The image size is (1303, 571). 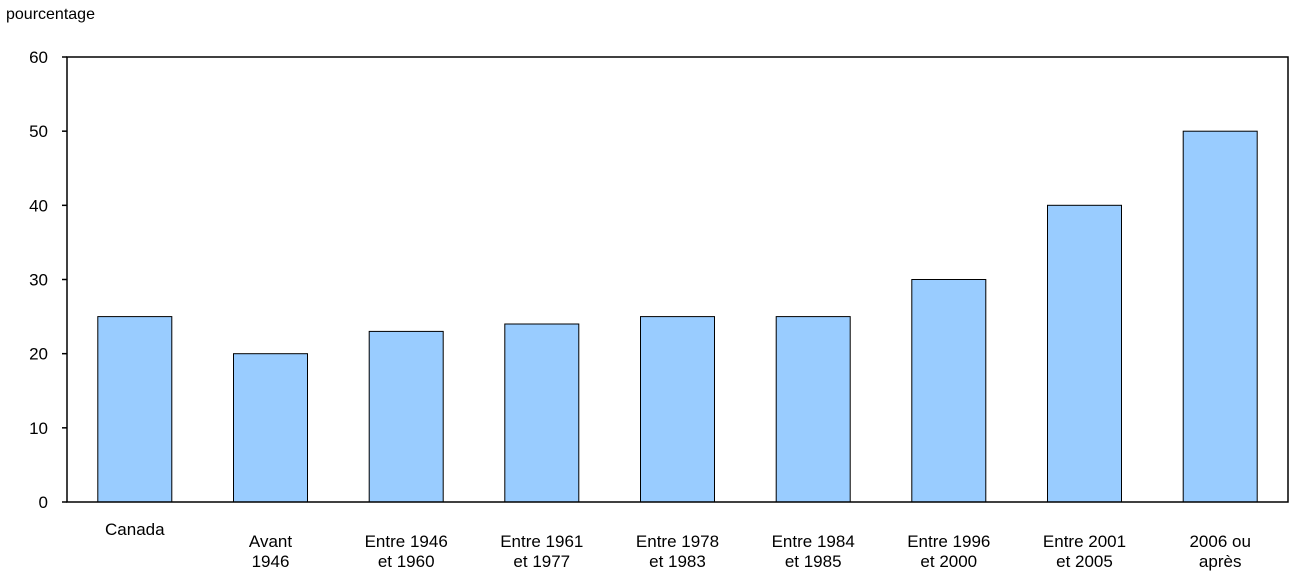 I want to click on x-tick-label-0: Canada, so click(x=135, y=529).